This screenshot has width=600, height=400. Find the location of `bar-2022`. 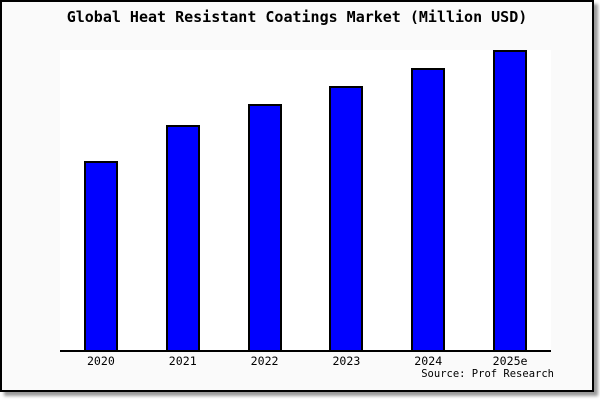

bar-2022 is located at coordinates (264, 227).